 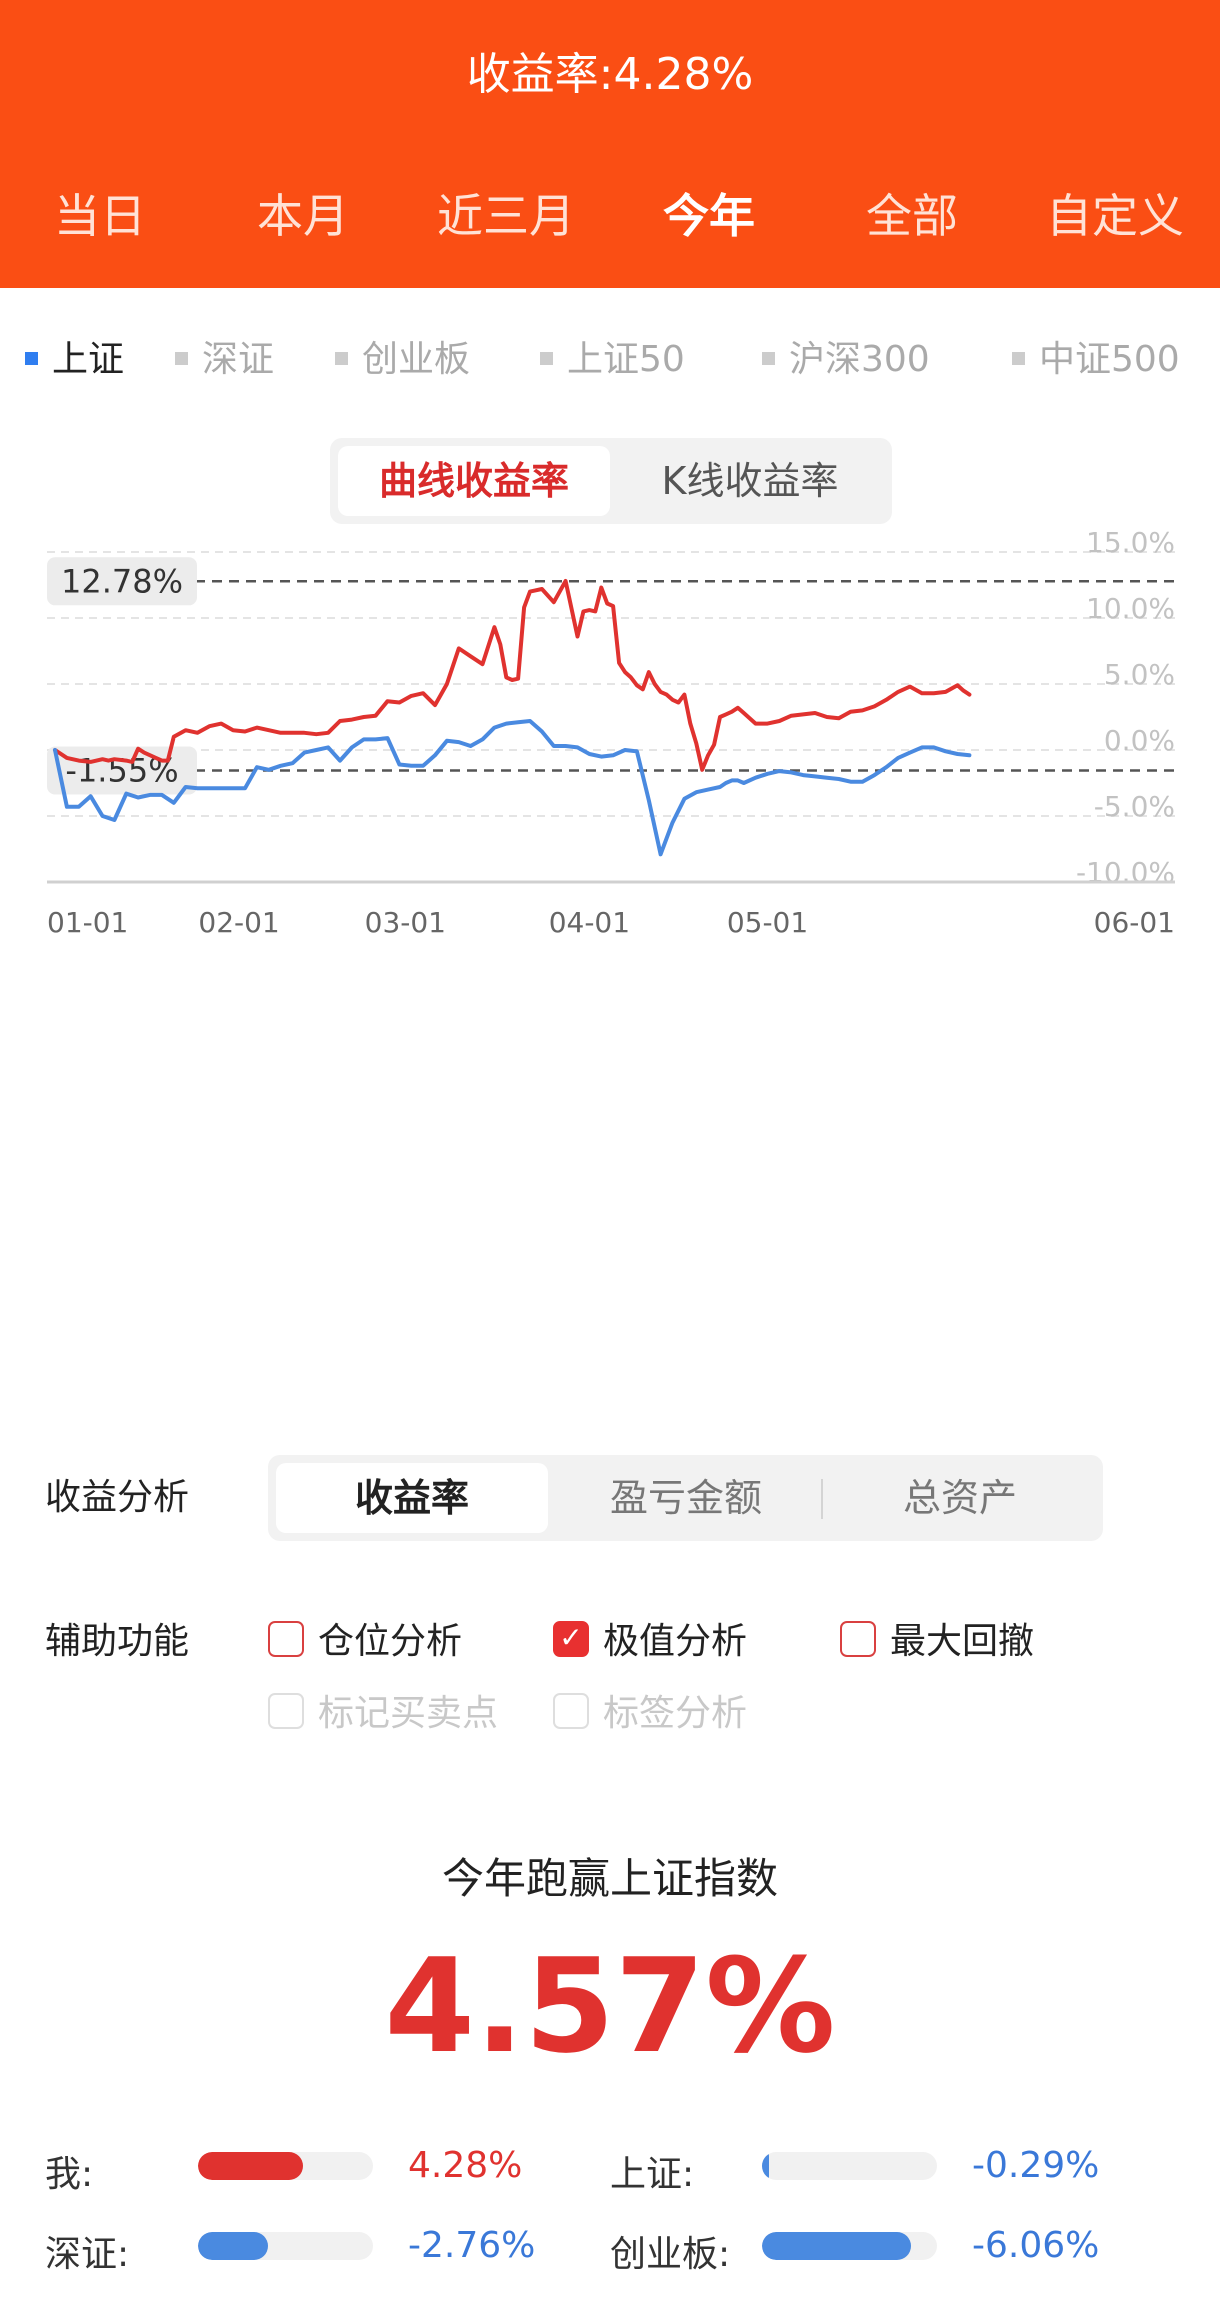 I want to click on y-tick-label: 15.0%, so click(x=1130, y=544).